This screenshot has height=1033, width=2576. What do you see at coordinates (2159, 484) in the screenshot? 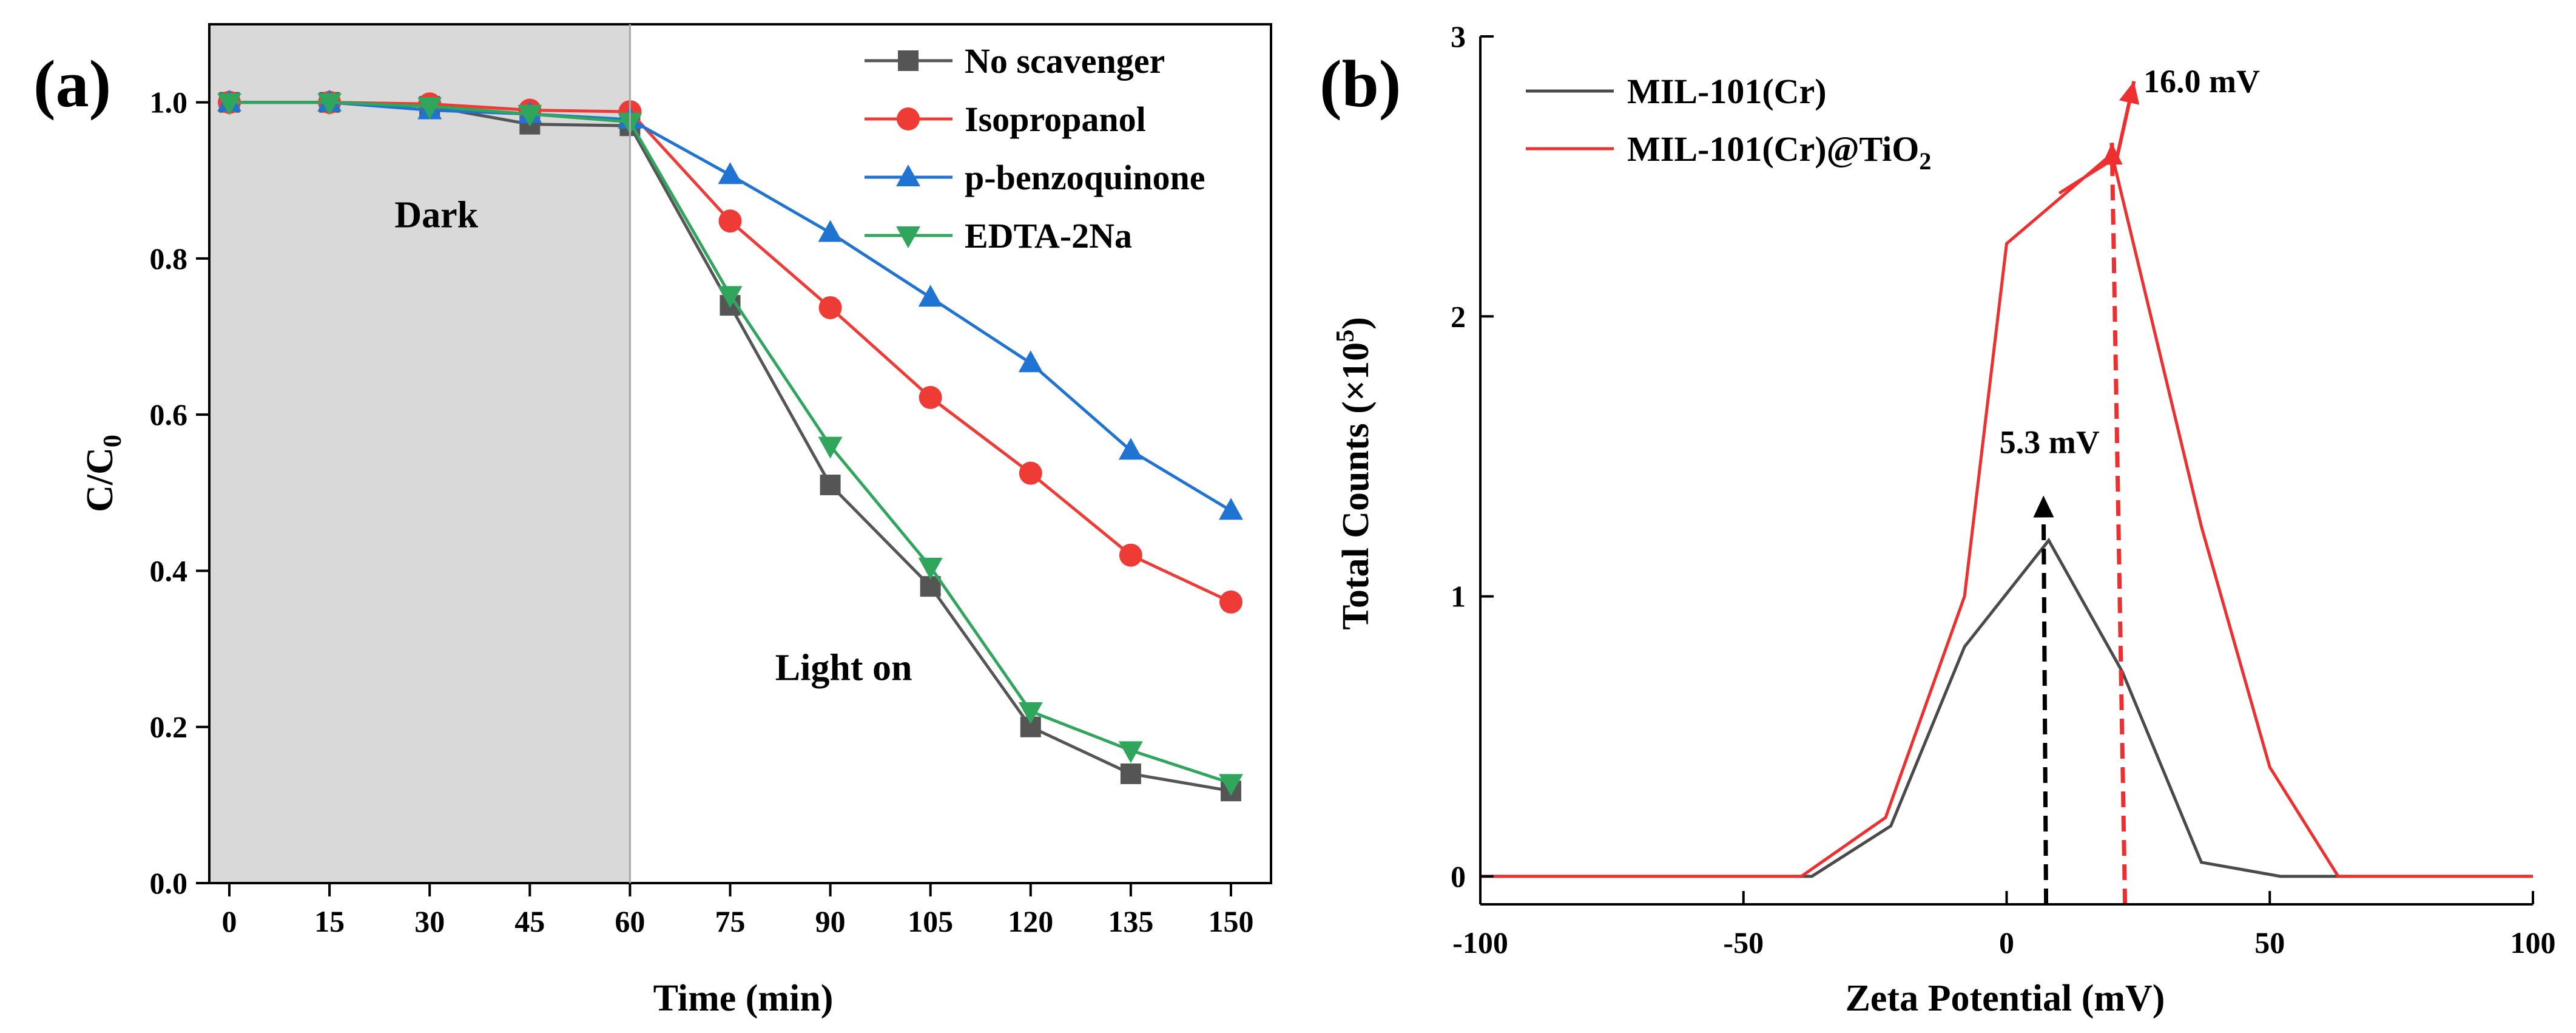
I see `peak-arrow-16-0-mv: 16.0 mV` at bounding box center [2159, 484].